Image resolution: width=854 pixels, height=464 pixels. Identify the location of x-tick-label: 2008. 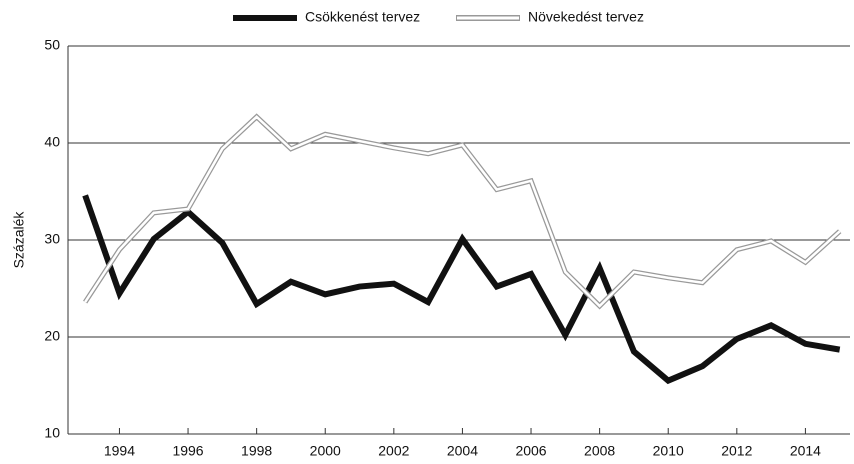
(599, 451).